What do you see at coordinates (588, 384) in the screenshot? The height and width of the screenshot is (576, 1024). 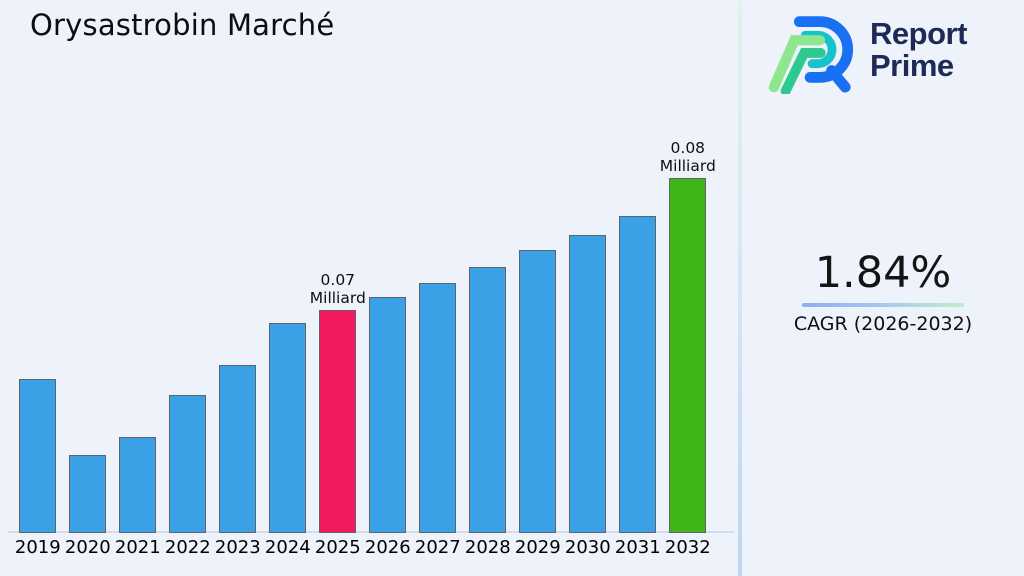 I see `bar-2030` at bounding box center [588, 384].